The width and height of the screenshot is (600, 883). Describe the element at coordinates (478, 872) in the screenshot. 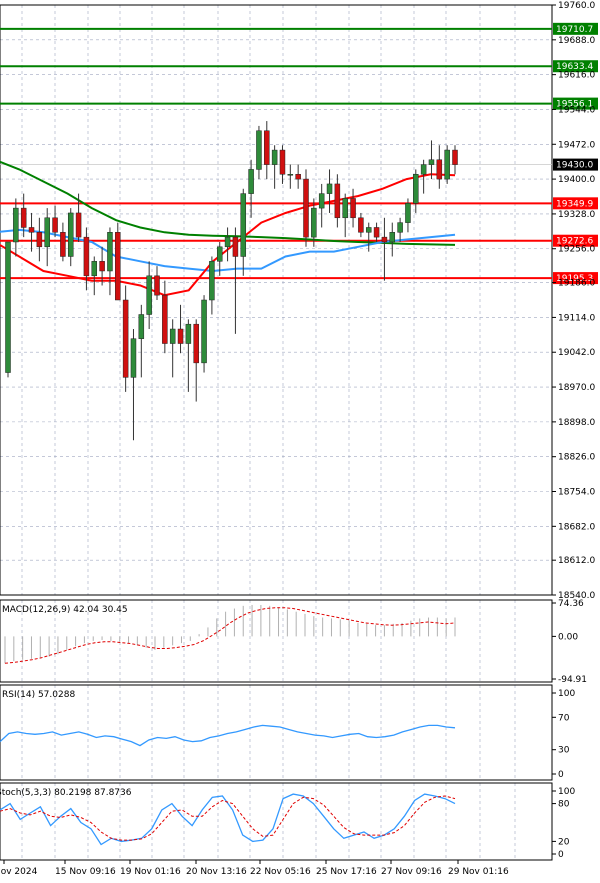

I see `time-label: 29 Nov 01:16` at that location.